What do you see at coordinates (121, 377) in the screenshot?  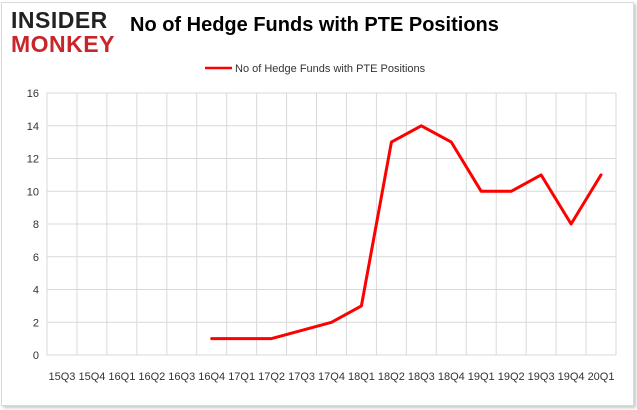 I see `x-tick-16Q1: 16Q1` at bounding box center [121, 377].